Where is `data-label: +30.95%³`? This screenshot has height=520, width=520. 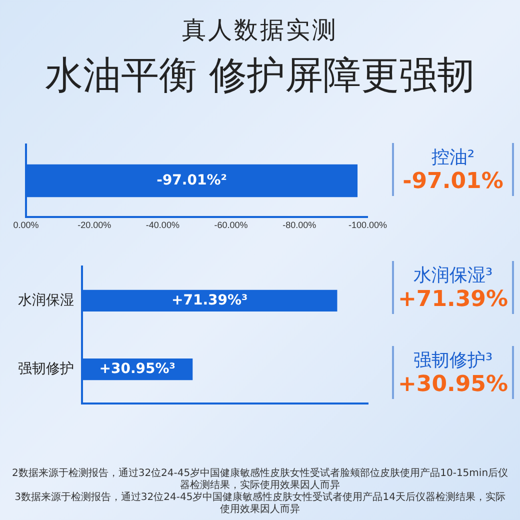
data-label: +30.95%³ is located at coordinates (137, 368).